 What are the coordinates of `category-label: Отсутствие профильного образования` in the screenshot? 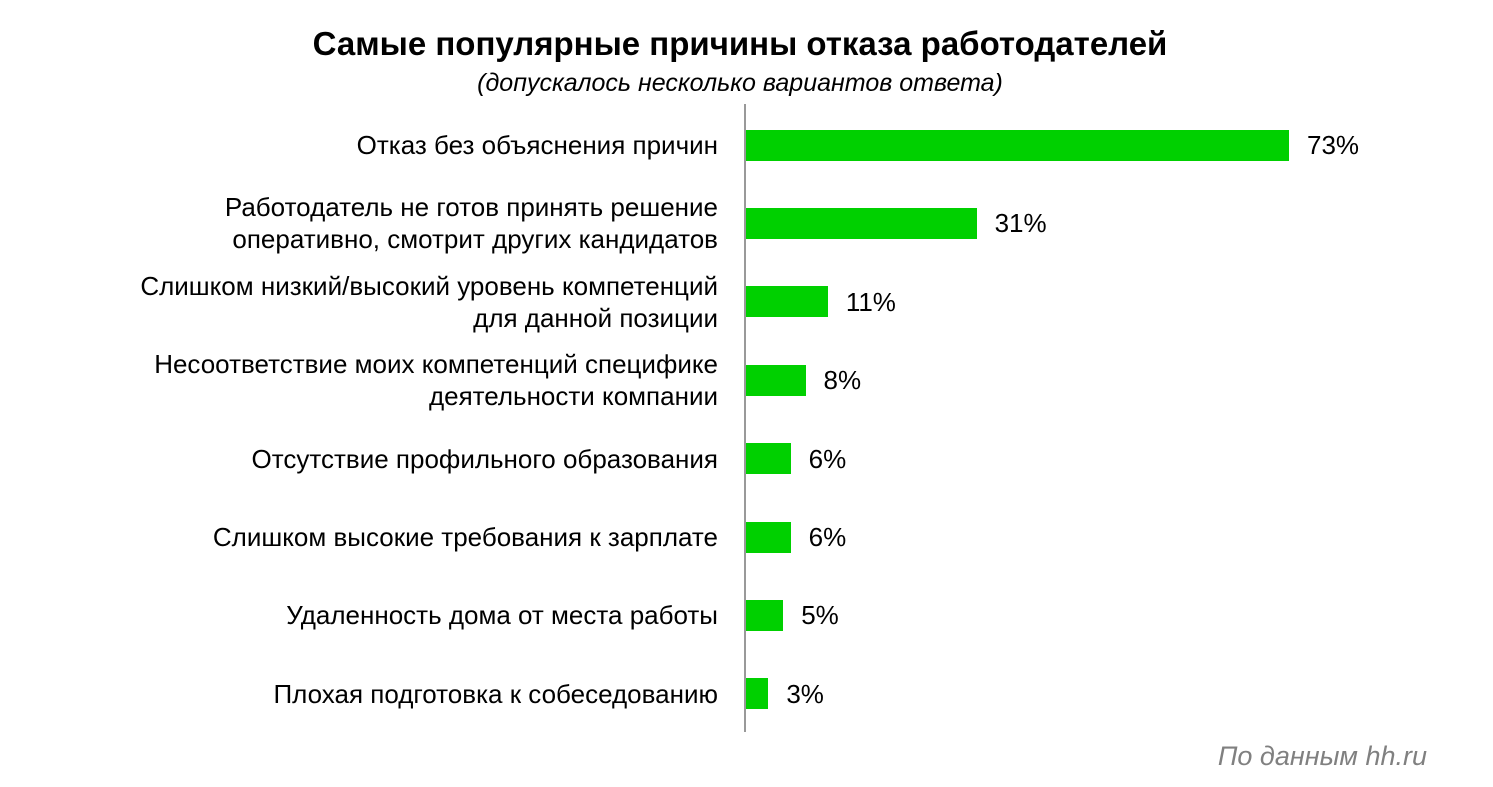 It's located at (484, 458).